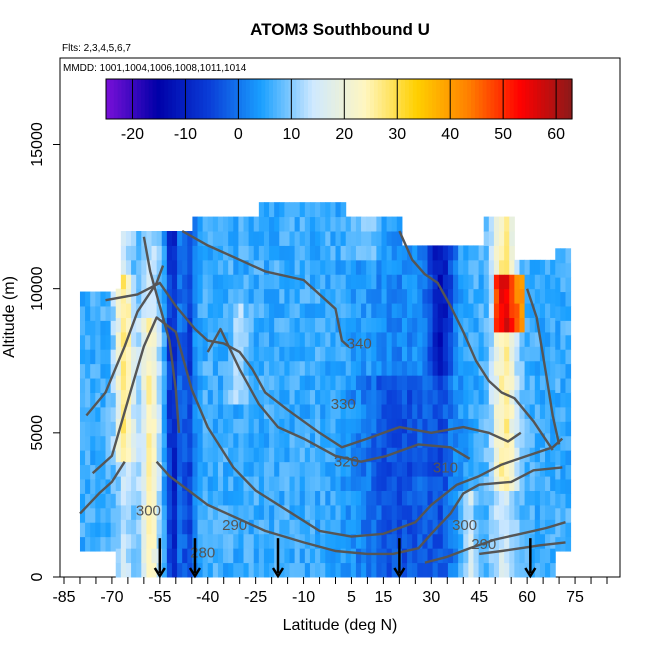 The width and height of the screenshot is (650, 650). What do you see at coordinates (359, 343) in the screenshot?
I see `contour-label: 340` at bounding box center [359, 343].